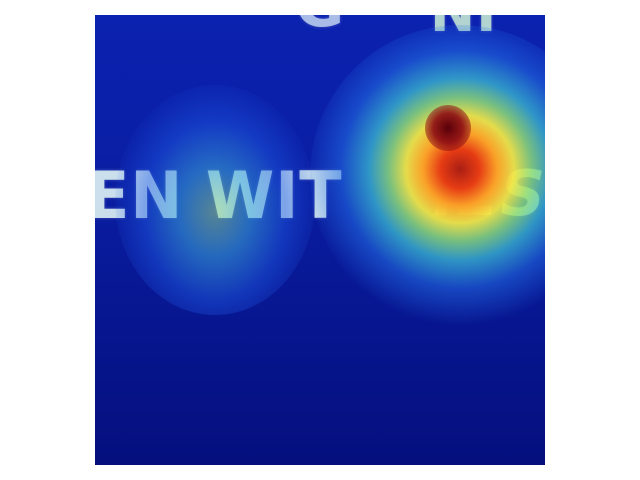 The height and width of the screenshot is (480, 640). I want to click on photo-text-middle-right: IES, so click(489, 193).